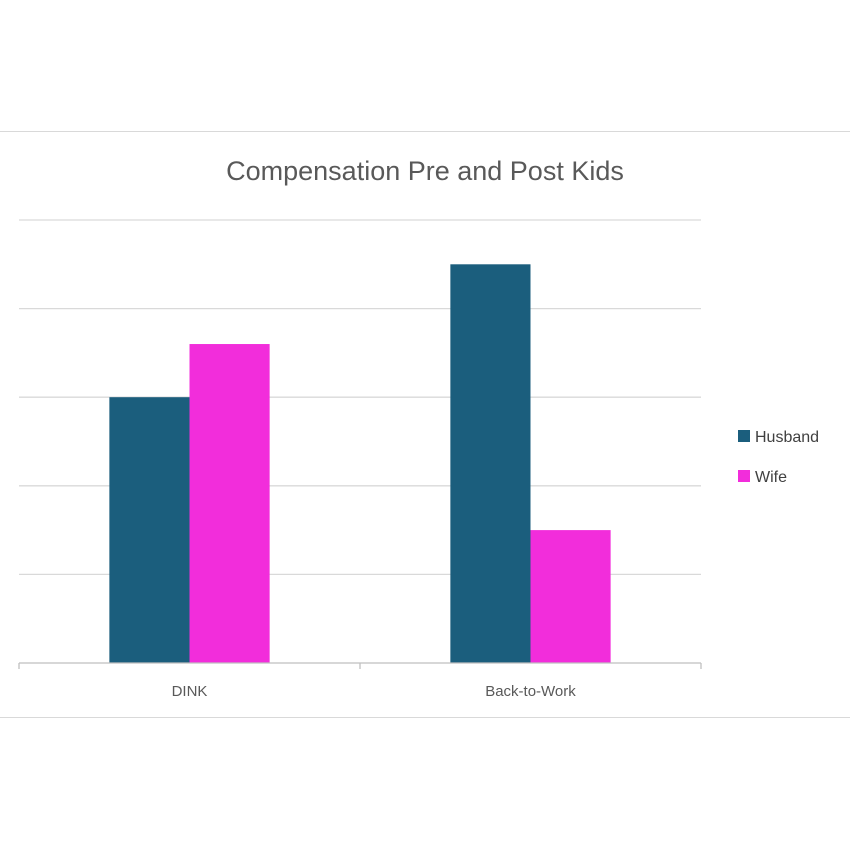  What do you see at coordinates (787, 437) in the screenshot?
I see `legend-label-husband: Husband` at bounding box center [787, 437].